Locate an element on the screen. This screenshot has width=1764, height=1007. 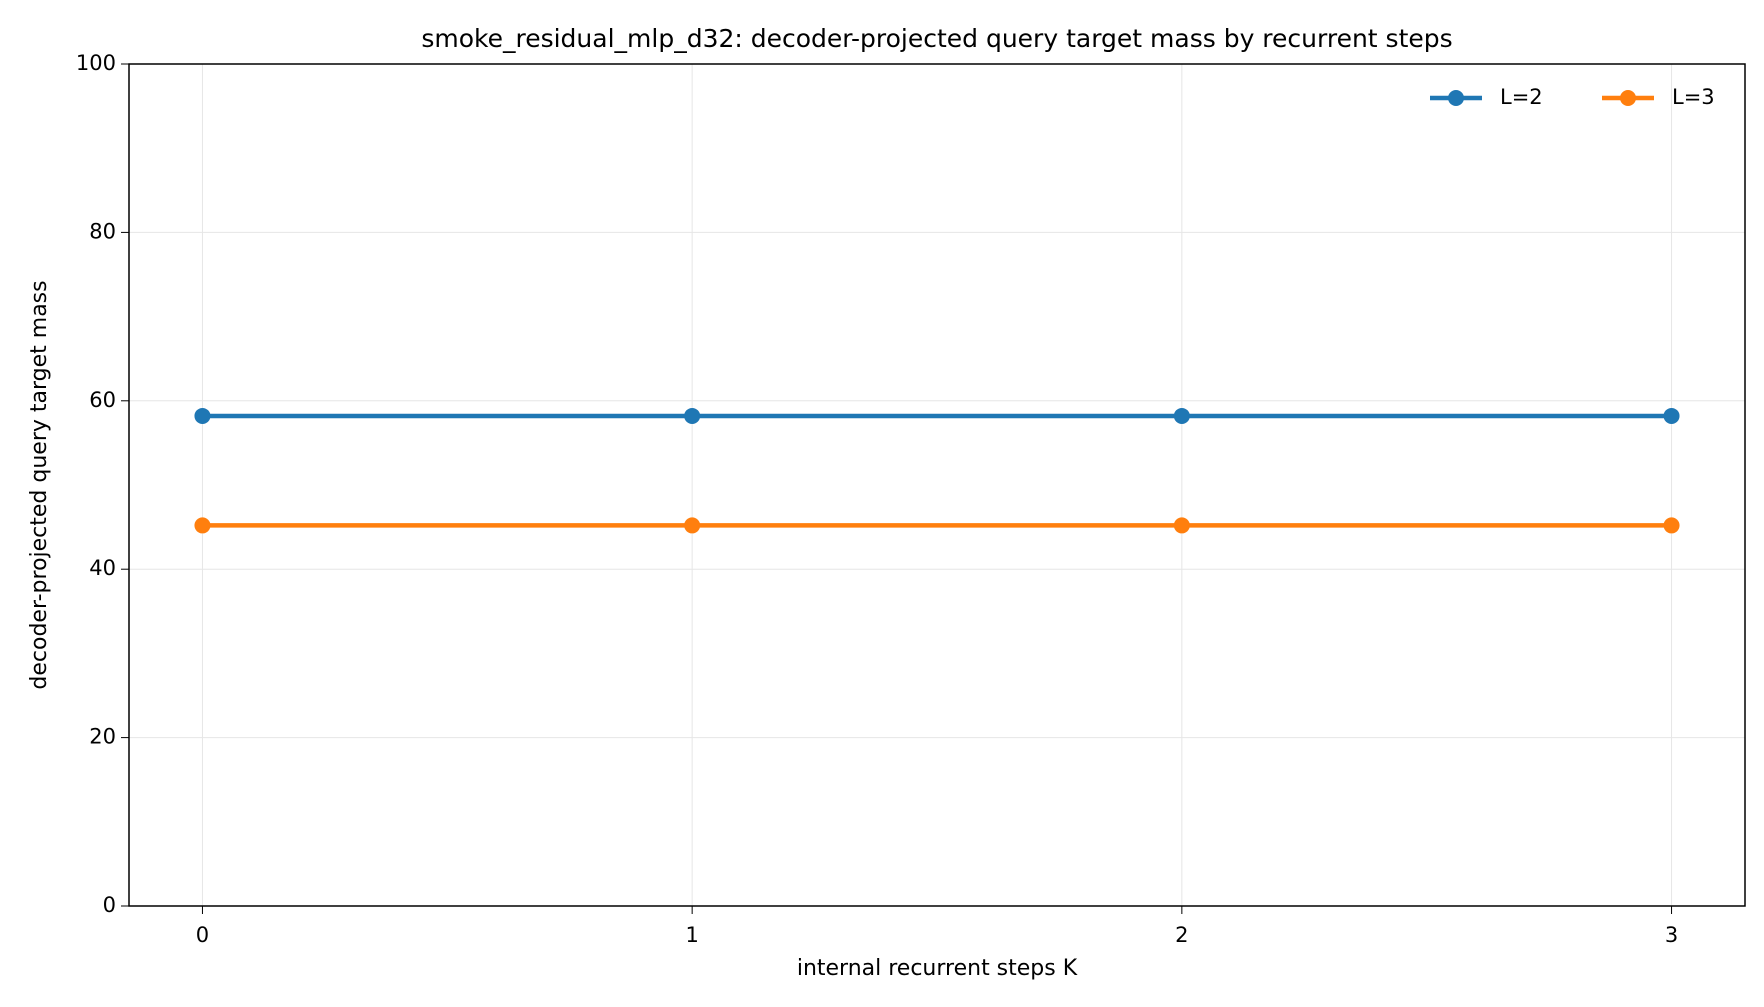
y-tick-label: 0 is located at coordinates (109, 905).